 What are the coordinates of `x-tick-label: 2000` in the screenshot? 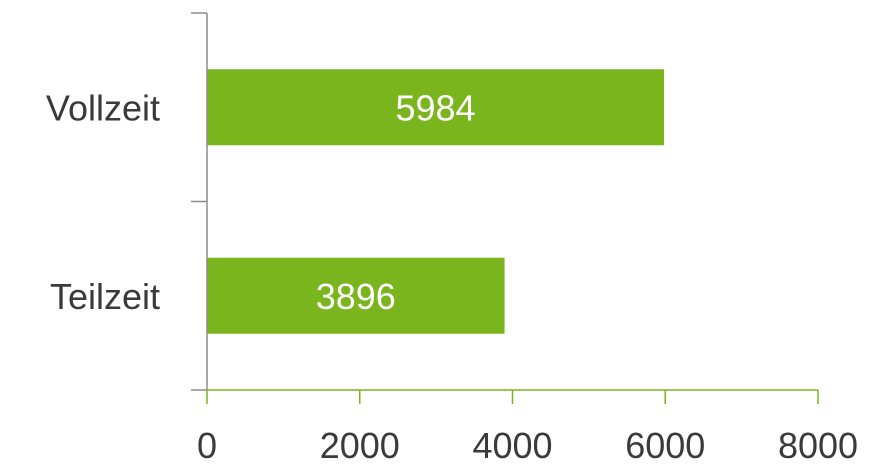 It's located at (360, 445).